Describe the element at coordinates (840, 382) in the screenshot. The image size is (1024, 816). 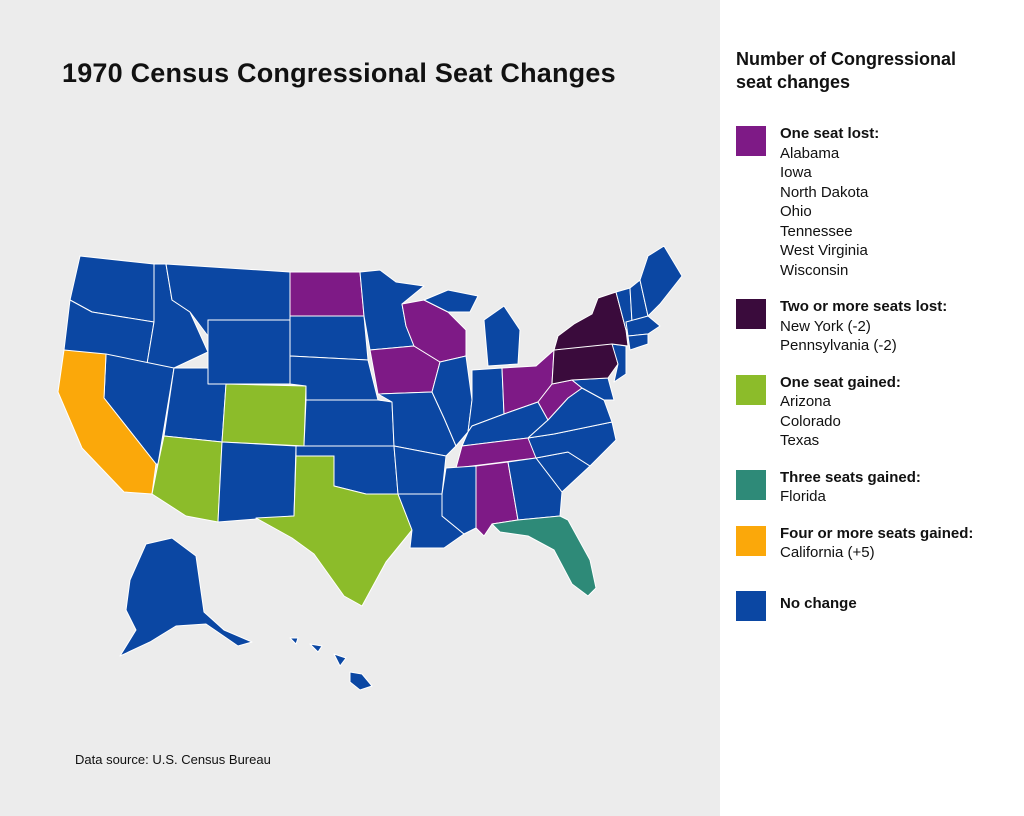
I see `legend-label: One seat gained:` at that location.